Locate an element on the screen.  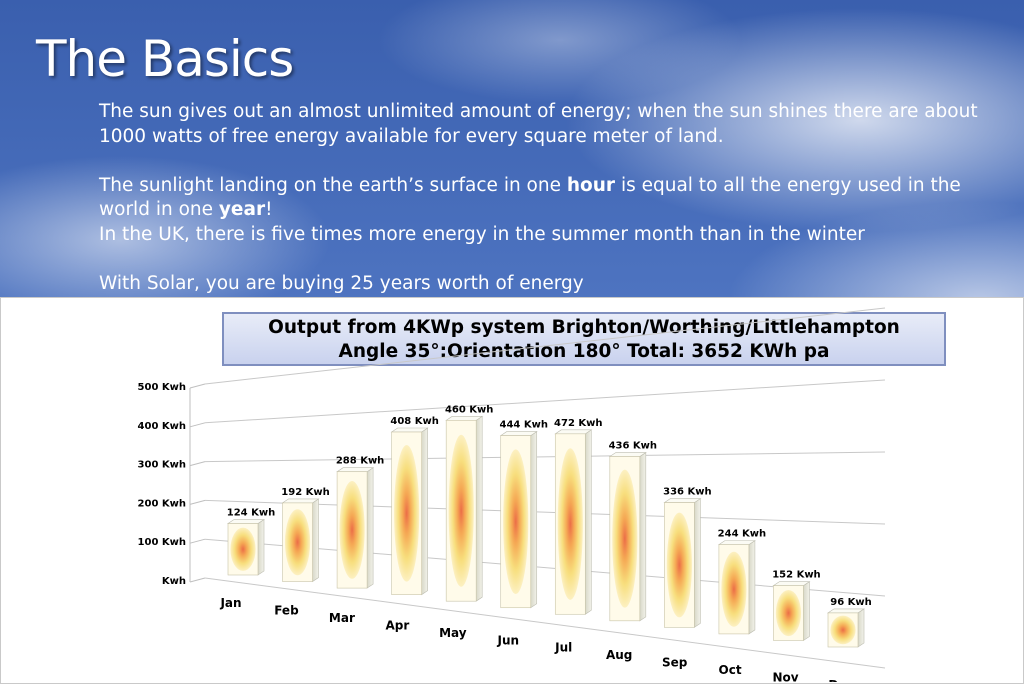
bar-side-jan is located at coordinates (261, 547).